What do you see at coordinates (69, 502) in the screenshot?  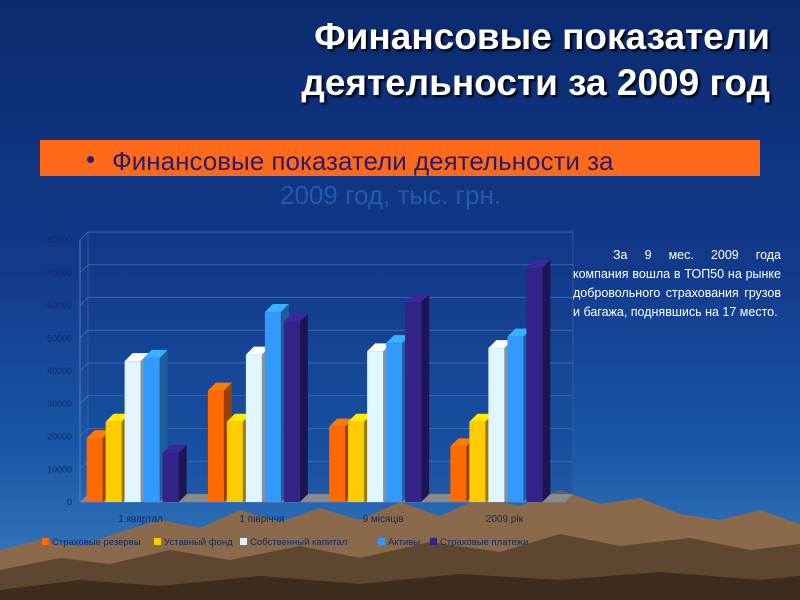 I see `y-tick-label: 0` at bounding box center [69, 502].